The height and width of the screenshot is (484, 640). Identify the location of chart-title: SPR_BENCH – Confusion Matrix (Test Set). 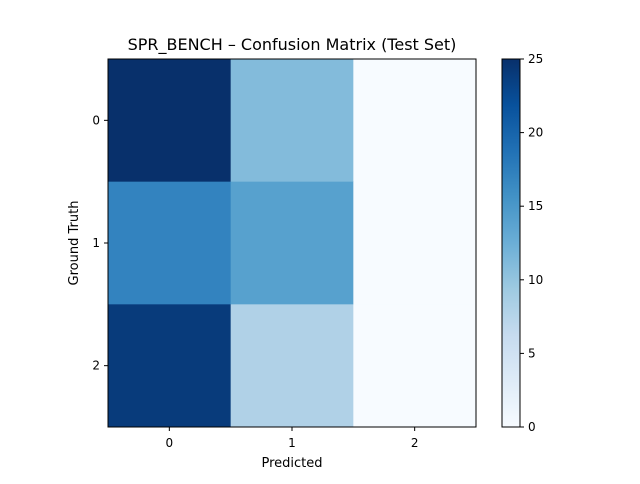
(292, 45).